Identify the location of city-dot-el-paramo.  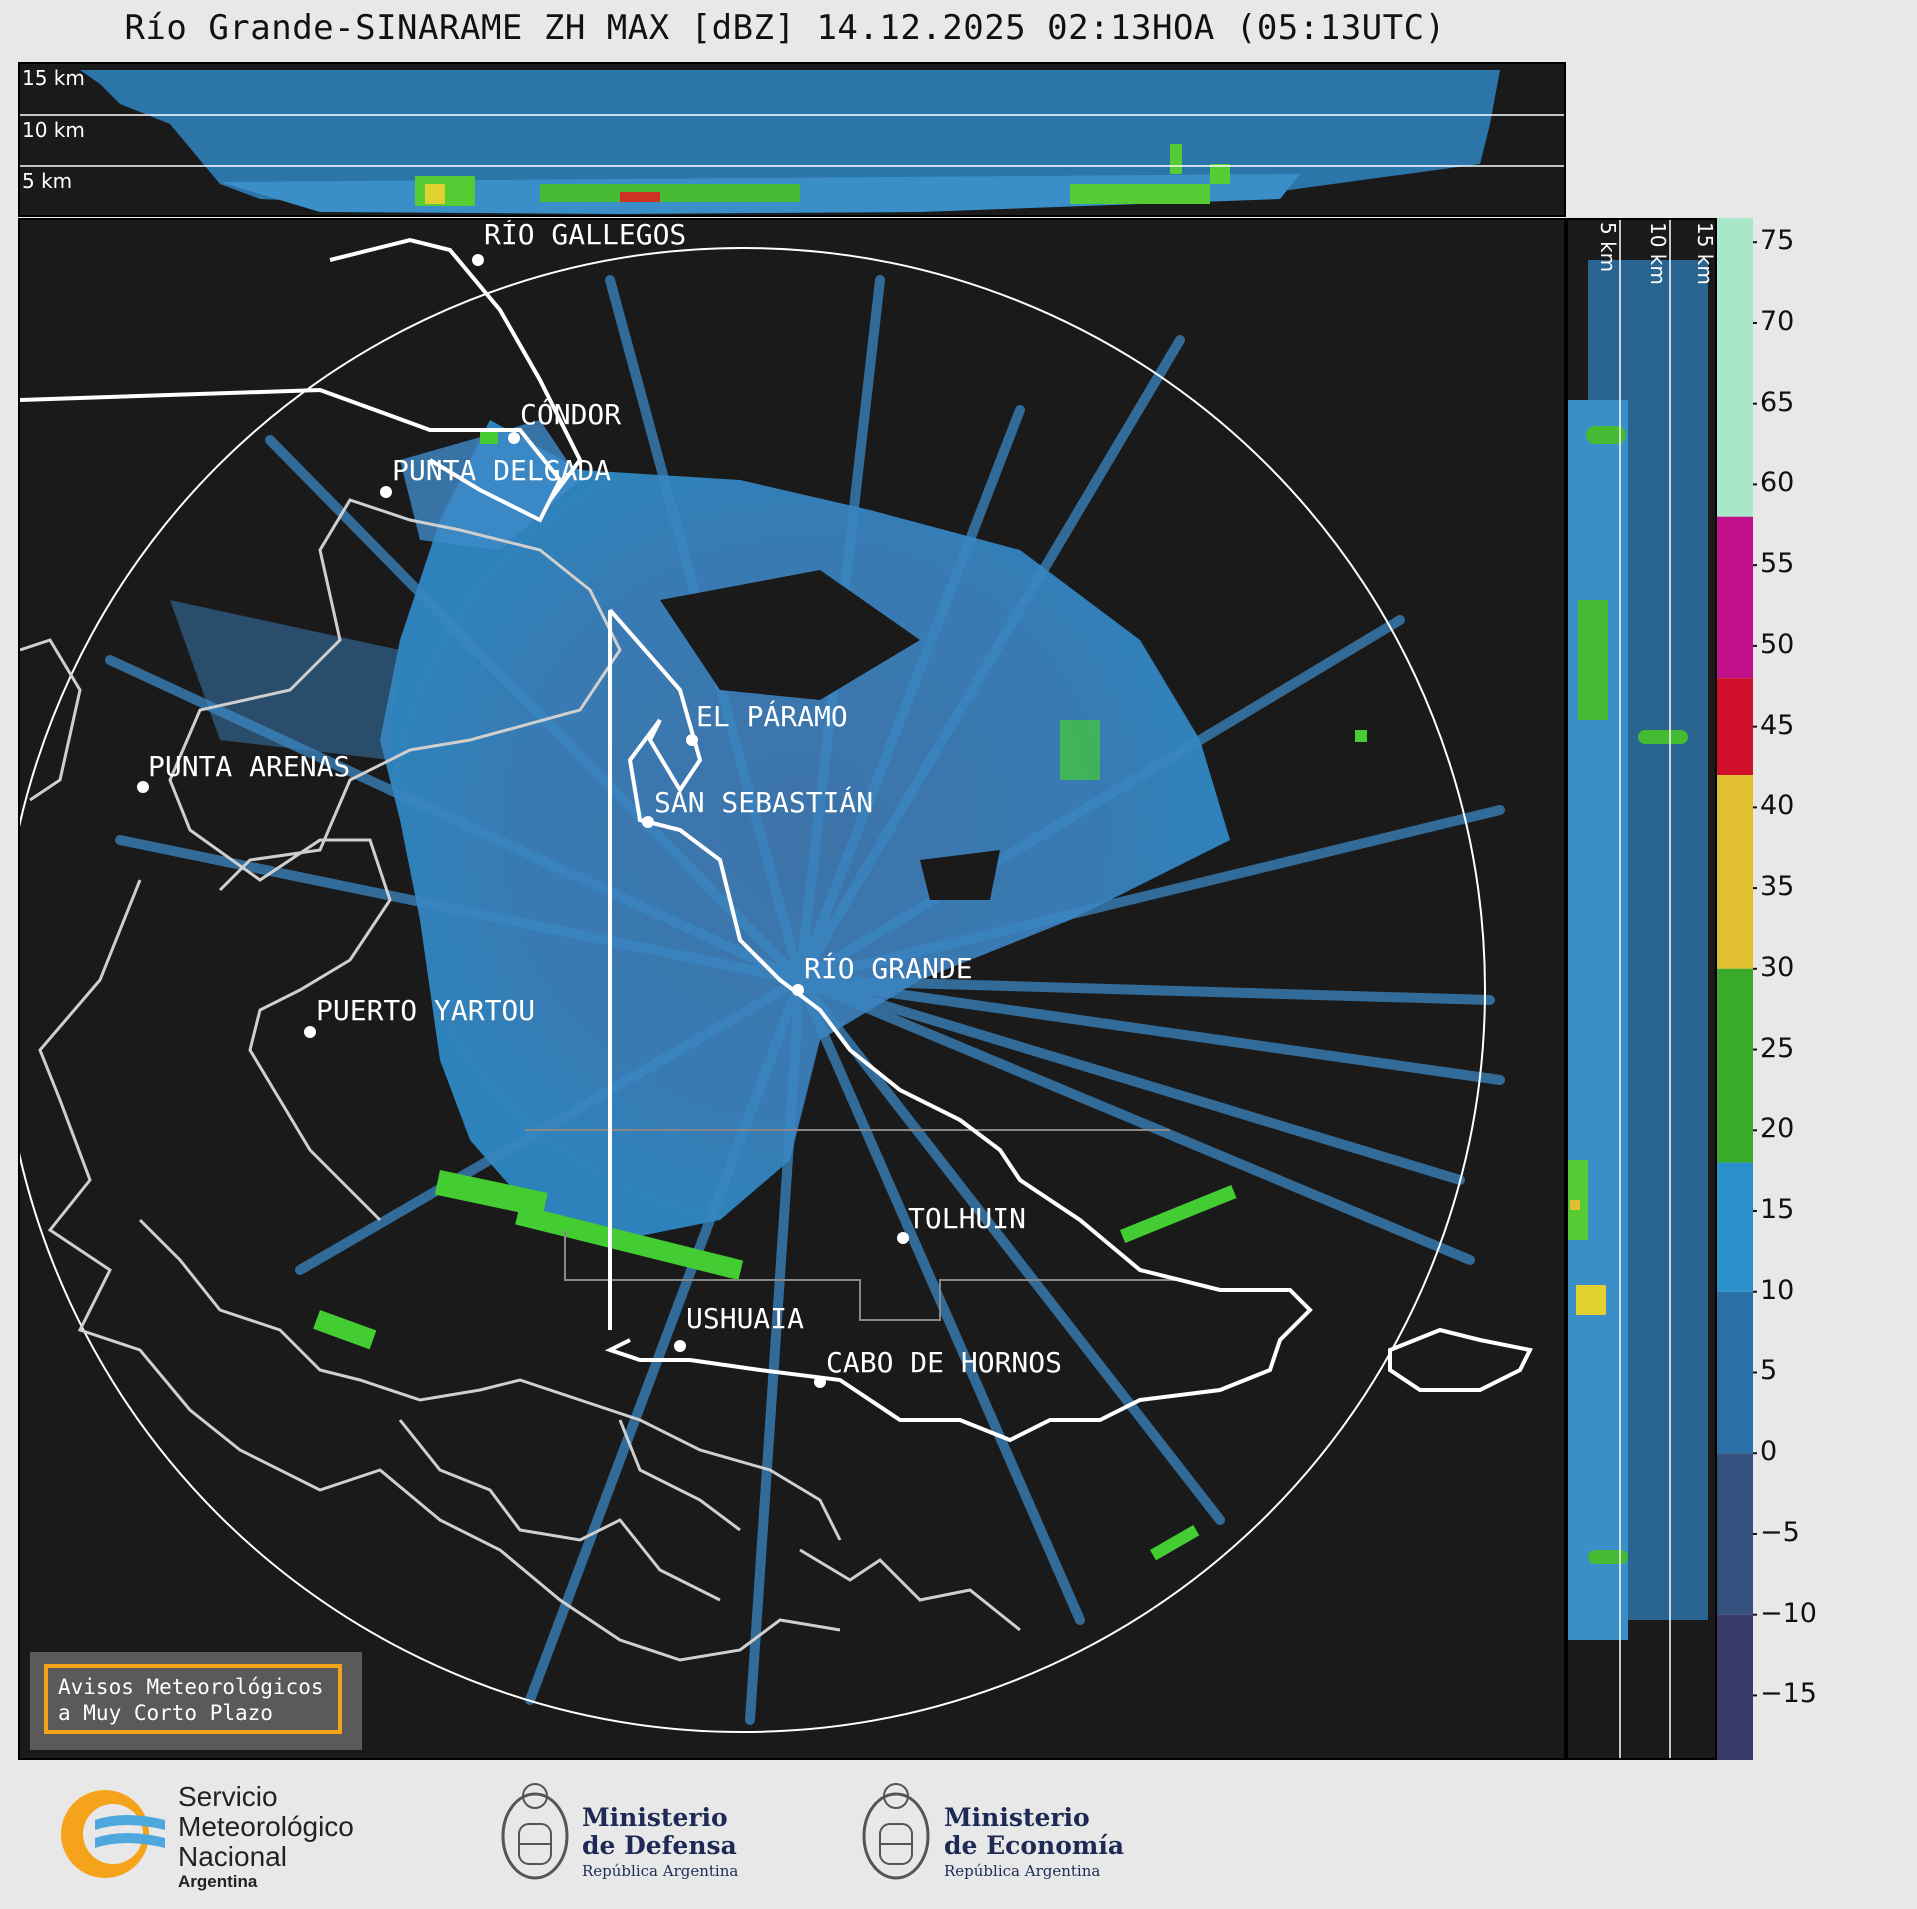
(692, 740).